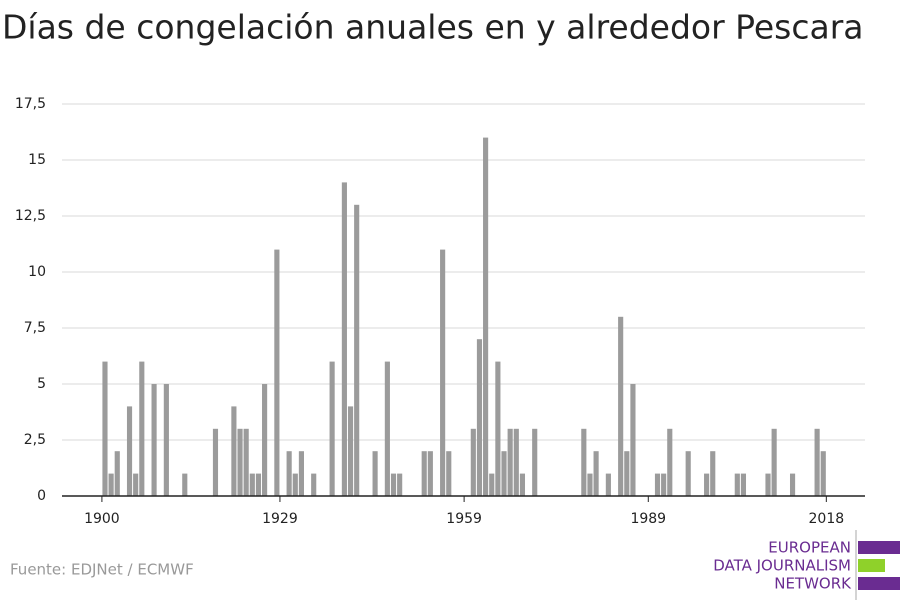 This screenshot has width=900, height=600. I want to click on y-tick-label: 15, so click(37, 160).